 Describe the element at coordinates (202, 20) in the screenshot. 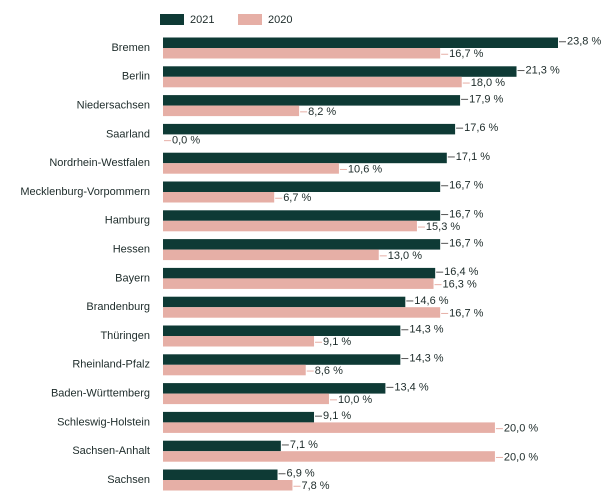

I see `legend-label: 2021` at that location.